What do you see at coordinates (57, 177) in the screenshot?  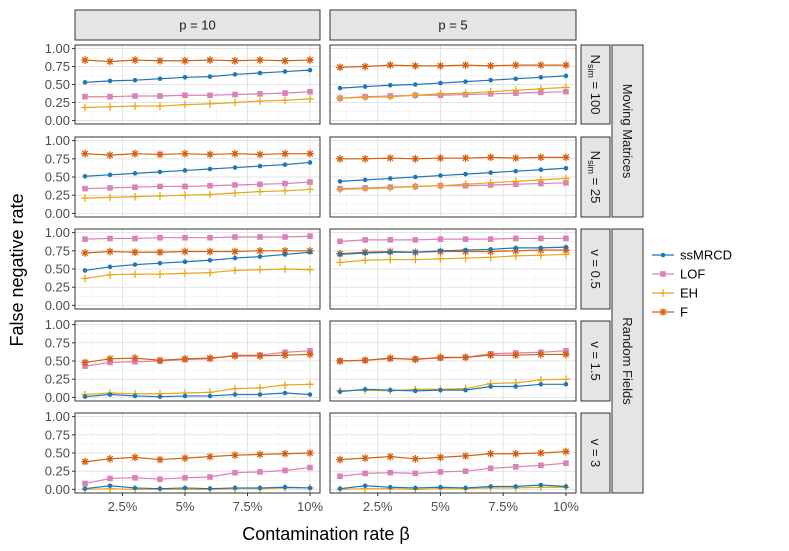 I see `y-tick-label: 0.50` at bounding box center [57, 177].